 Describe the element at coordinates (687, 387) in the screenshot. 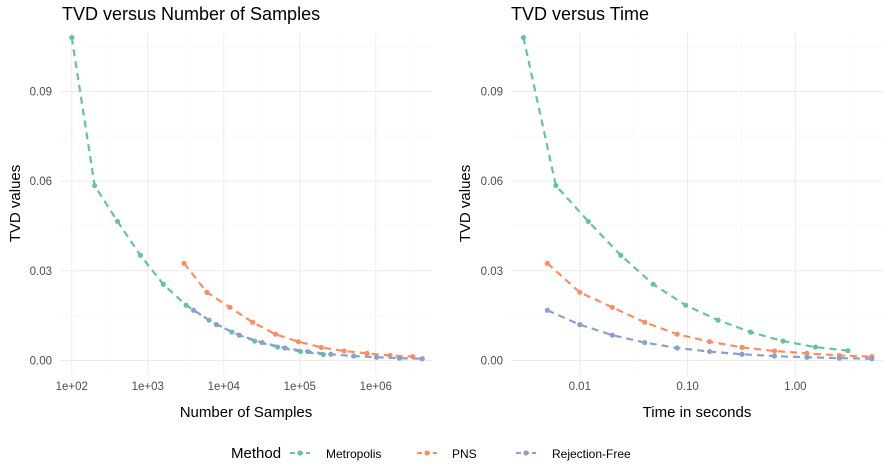

I see `x-tick-label: 0.10` at that location.